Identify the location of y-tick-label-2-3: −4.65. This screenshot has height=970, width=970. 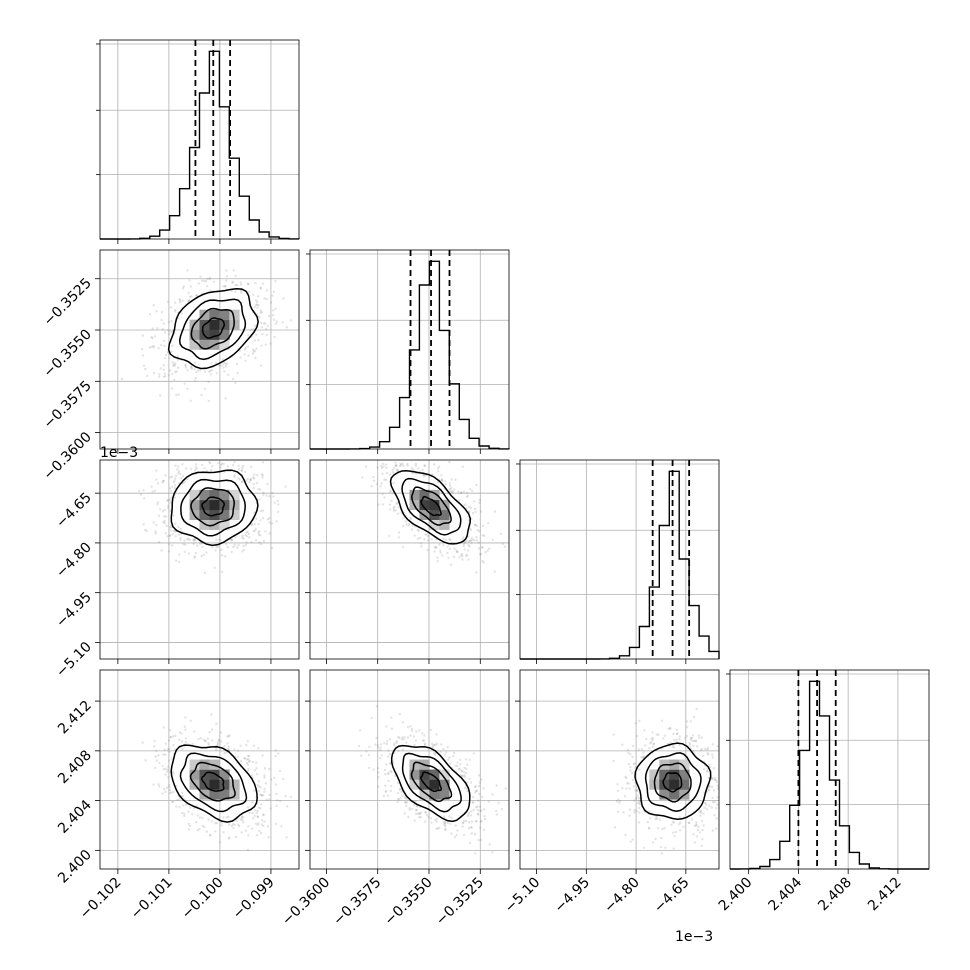
(74, 511).